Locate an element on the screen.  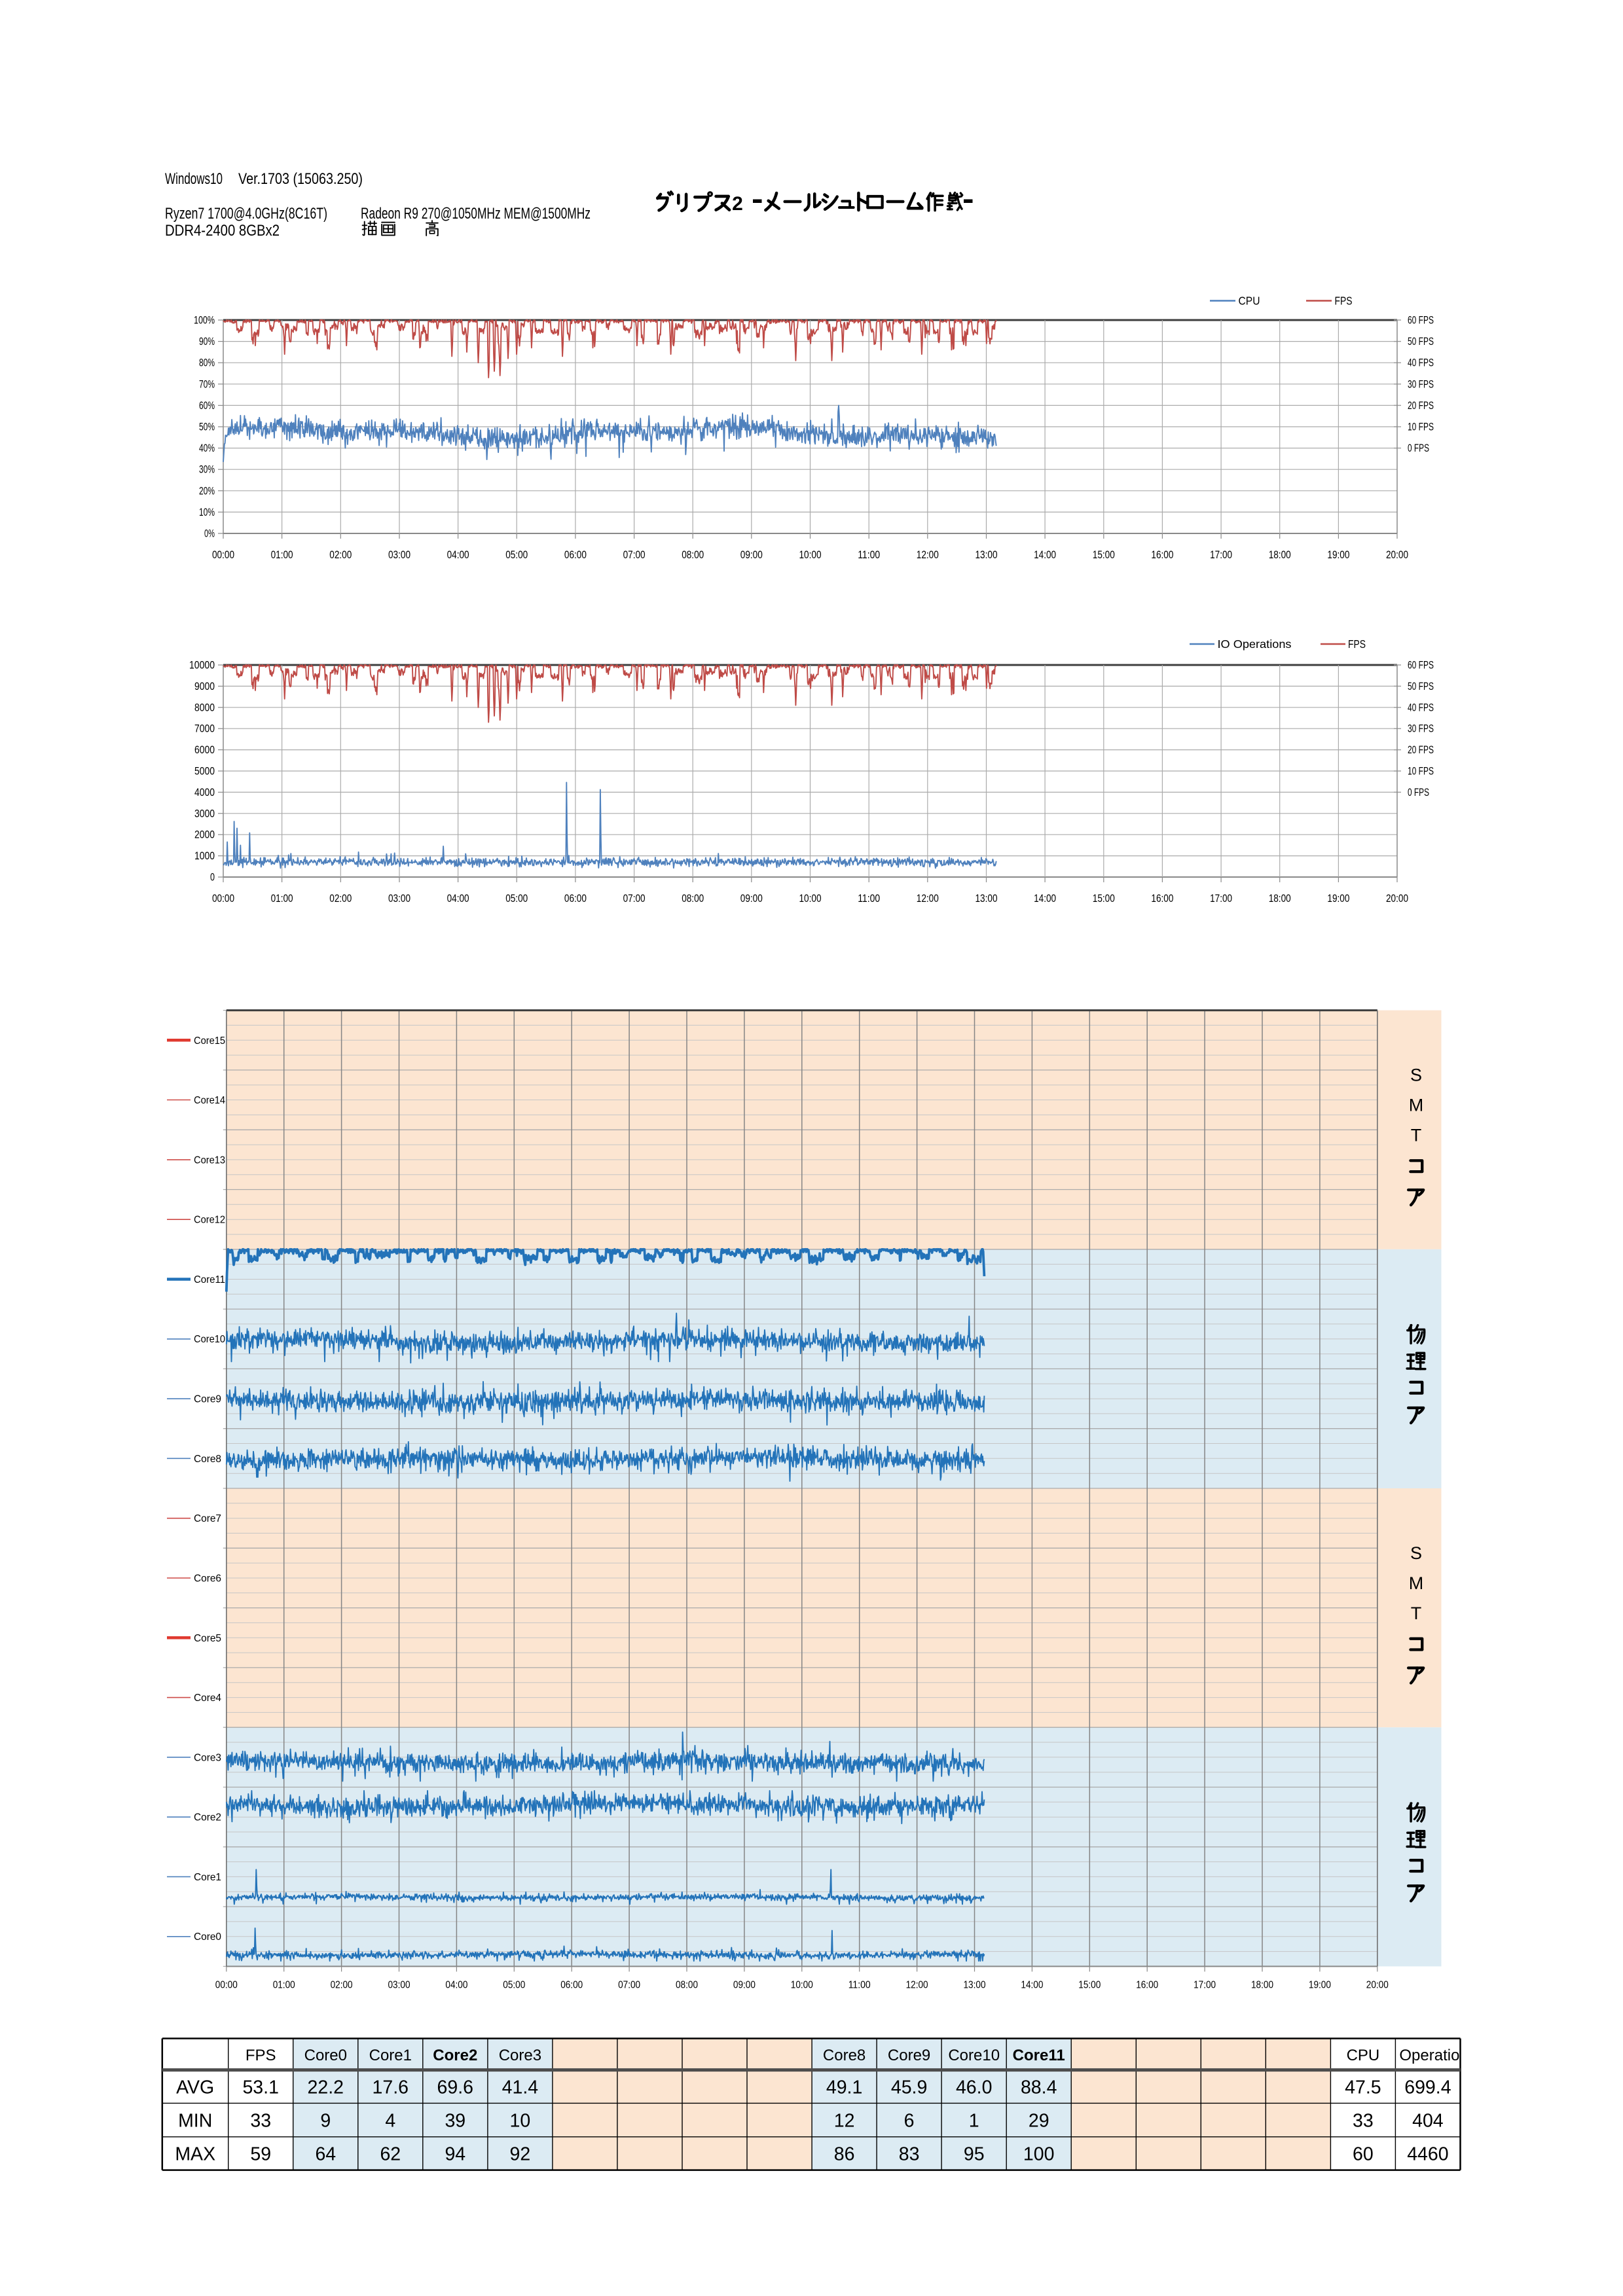
svg-text: 10000 is located at coordinates (202, 666).